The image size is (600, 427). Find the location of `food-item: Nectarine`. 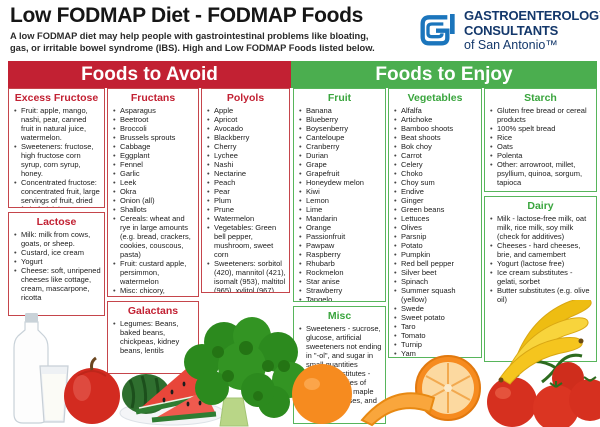

food-item: Nectarine is located at coordinates (246, 173).